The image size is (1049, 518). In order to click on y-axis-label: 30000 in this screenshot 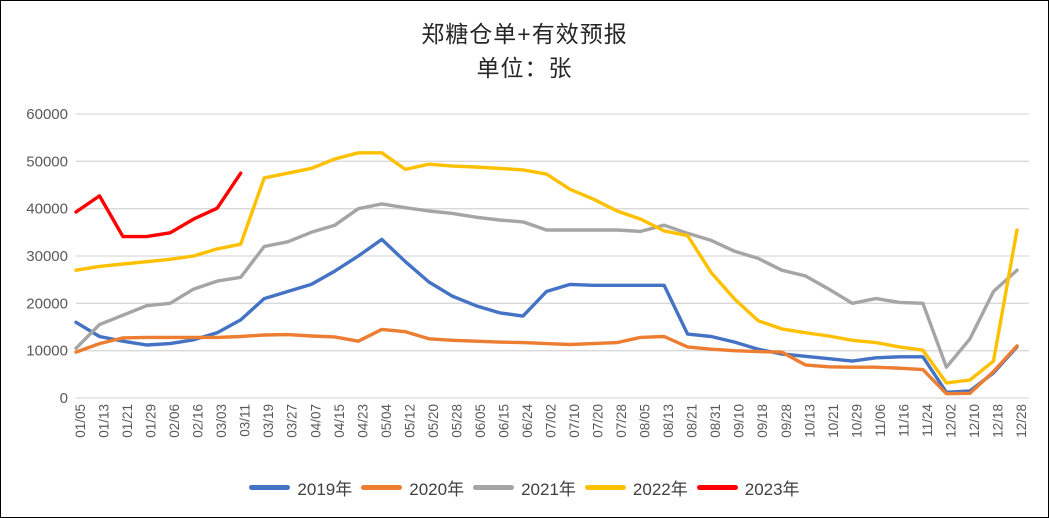, I will do `click(47, 256)`.